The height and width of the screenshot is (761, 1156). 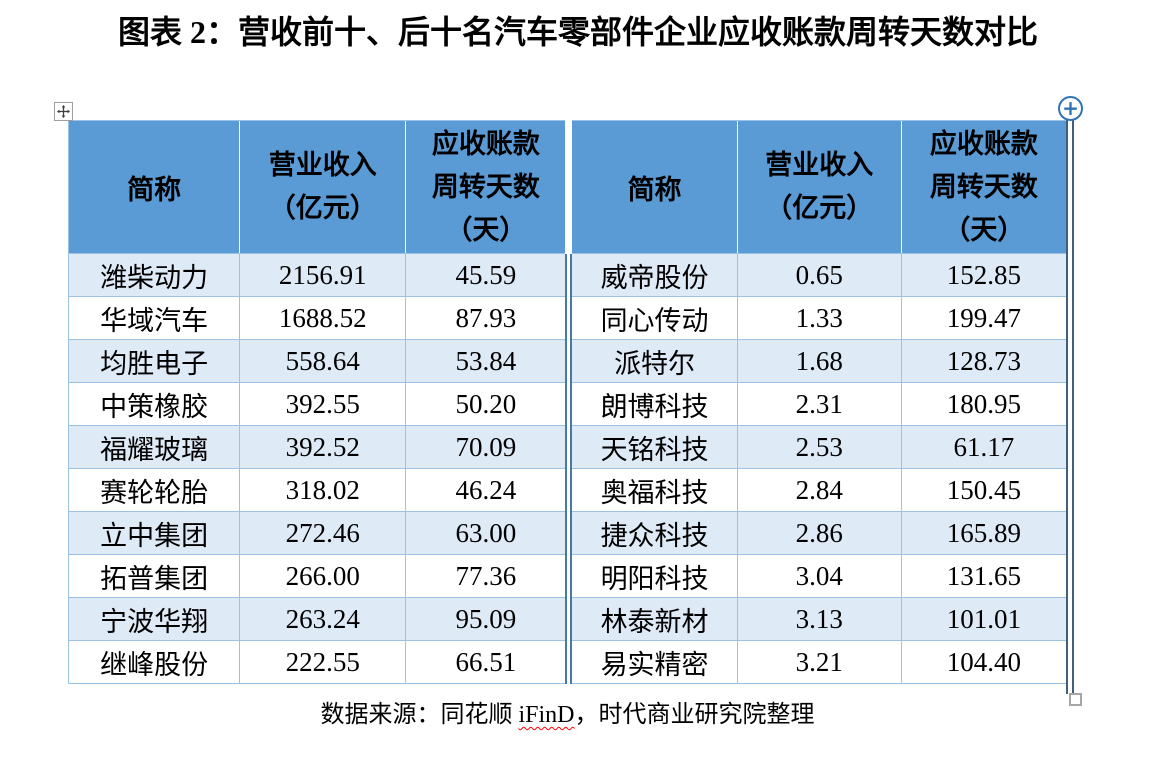 I want to click on company-name-cell: 拓普集团, so click(x=154, y=576).